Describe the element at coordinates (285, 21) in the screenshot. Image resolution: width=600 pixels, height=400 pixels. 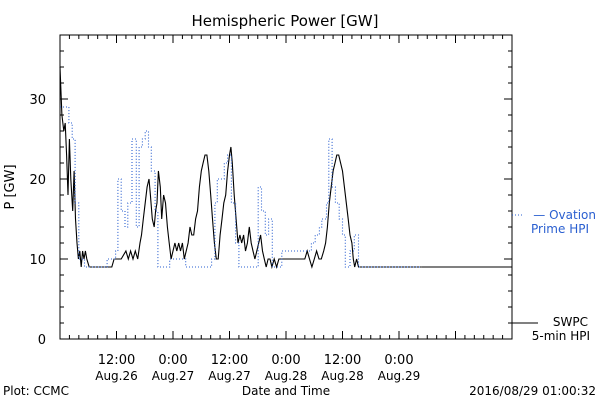
I see `chart-title: Hemispheric Power [GW]` at that location.